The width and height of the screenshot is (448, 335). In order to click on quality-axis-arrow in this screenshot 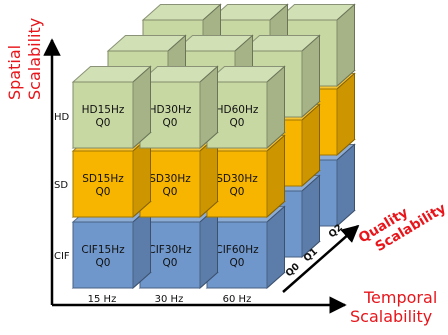, I will do `click(321, 258)`.